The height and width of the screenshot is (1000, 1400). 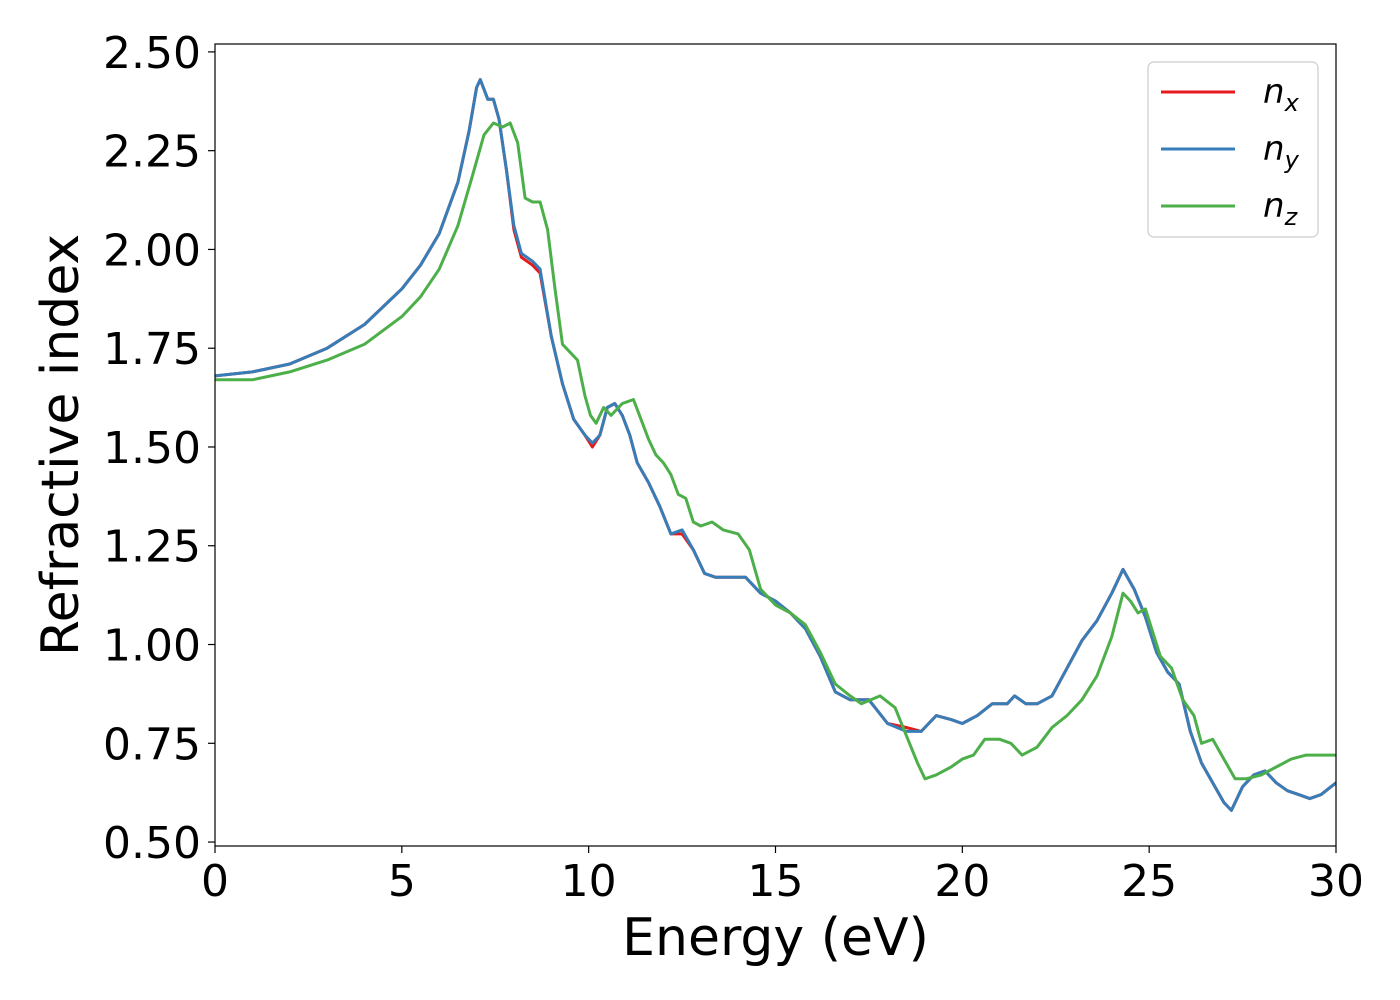 I want to click on x-tick-label: 5, so click(x=402, y=881).